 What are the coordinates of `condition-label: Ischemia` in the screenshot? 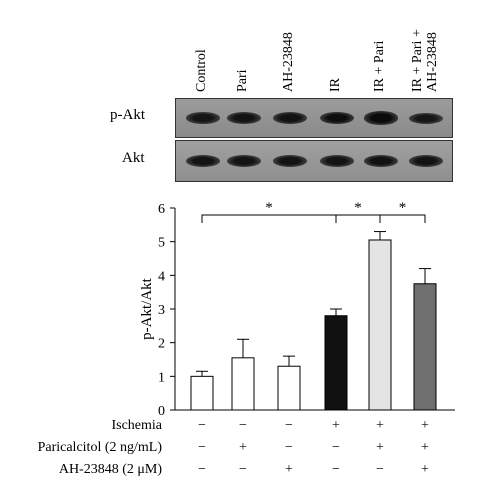 It's located at (136, 425).